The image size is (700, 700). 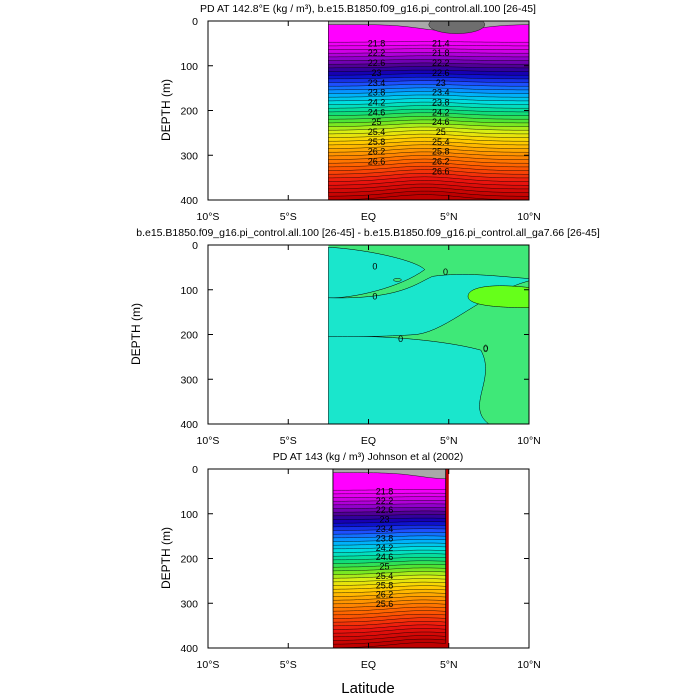 What do you see at coordinates (441, 43) in the screenshot?
I see `contour-label: 21.4` at bounding box center [441, 43].